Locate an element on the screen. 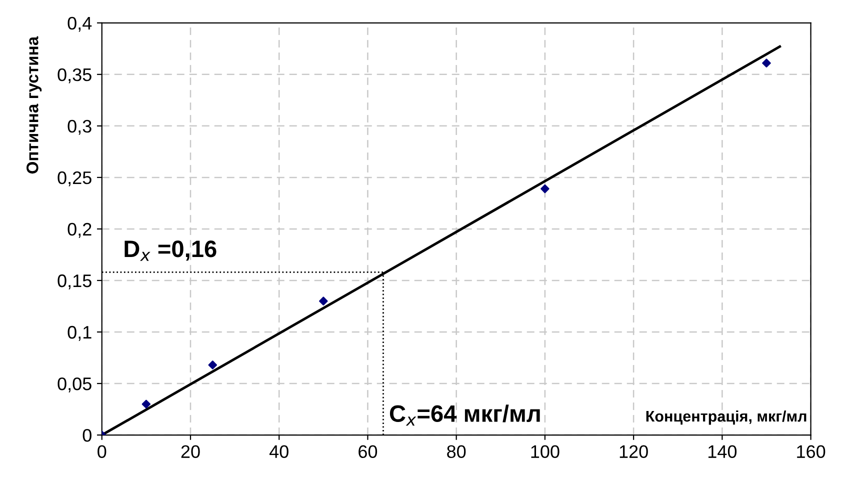  x-tick-label: 100 is located at coordinates (545, 451).